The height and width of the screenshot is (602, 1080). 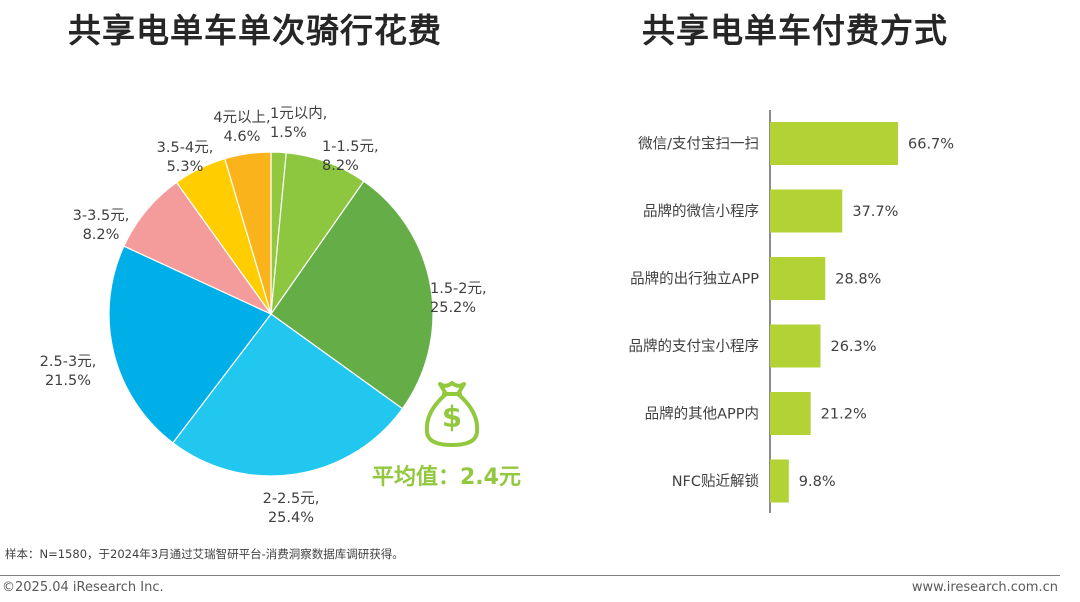 I want to click on pie-slice-label: 3-3.5元,, so click(x=101, y=216).